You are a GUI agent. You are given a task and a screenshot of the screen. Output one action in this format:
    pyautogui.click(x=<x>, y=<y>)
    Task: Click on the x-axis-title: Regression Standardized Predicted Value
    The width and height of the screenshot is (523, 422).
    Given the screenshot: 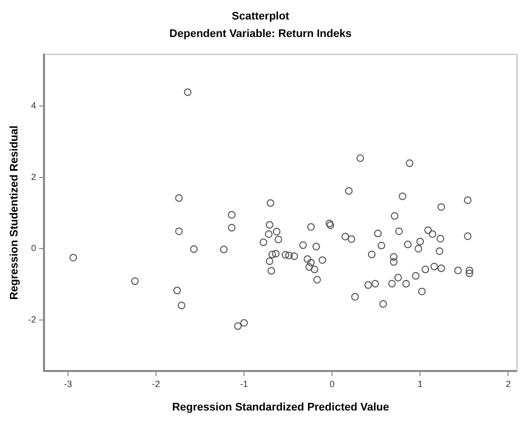 What is the action you would take?
    pyautogui.click(x=281, y=407)
    